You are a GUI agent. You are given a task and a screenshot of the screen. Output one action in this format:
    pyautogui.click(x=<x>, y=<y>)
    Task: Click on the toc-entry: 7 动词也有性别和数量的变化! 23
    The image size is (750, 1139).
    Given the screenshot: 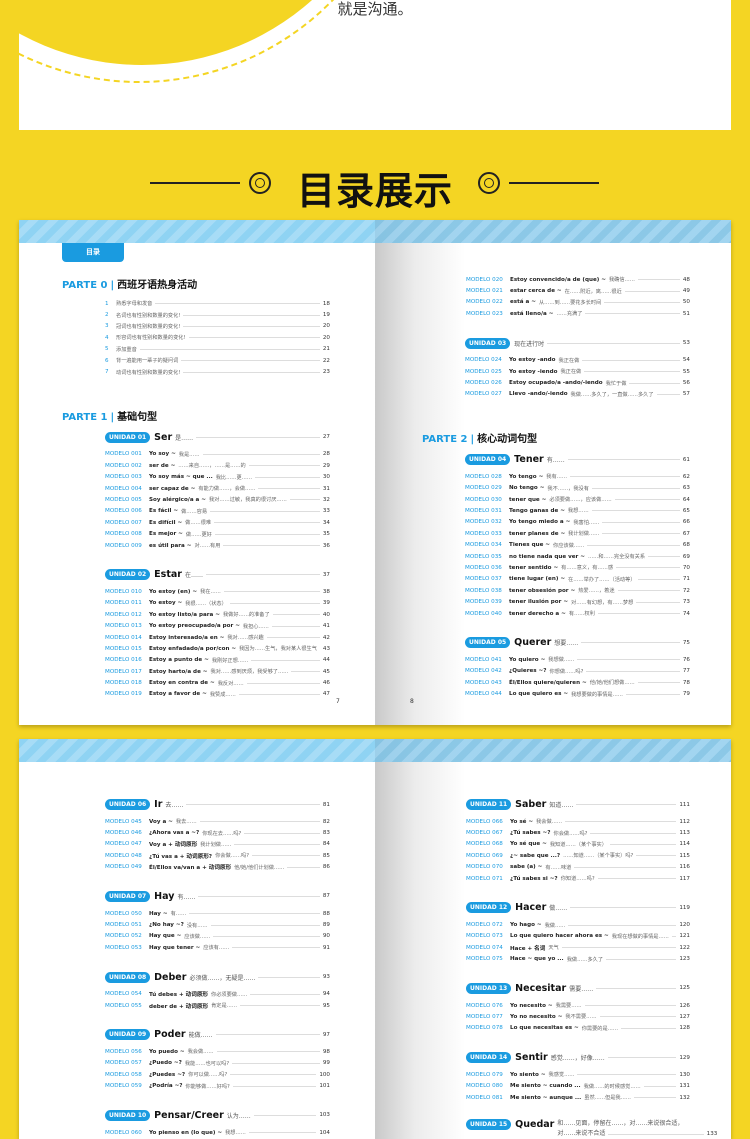 What is the action you would take?
    pyautogui.click(x=217, y=371)
    